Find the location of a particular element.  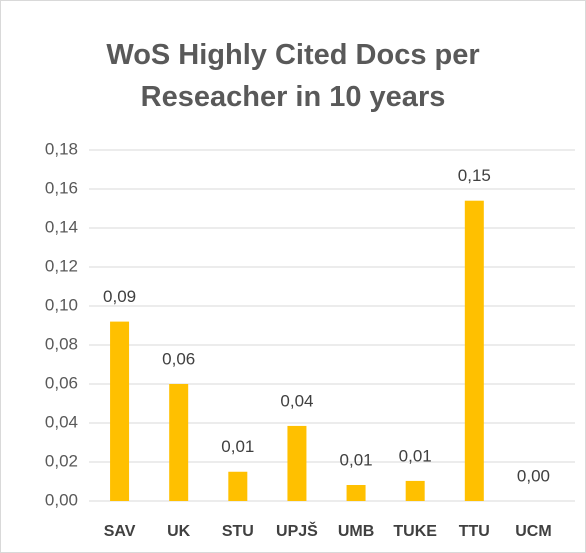

x-tick-label: UK is located at coordinates (179, 531).